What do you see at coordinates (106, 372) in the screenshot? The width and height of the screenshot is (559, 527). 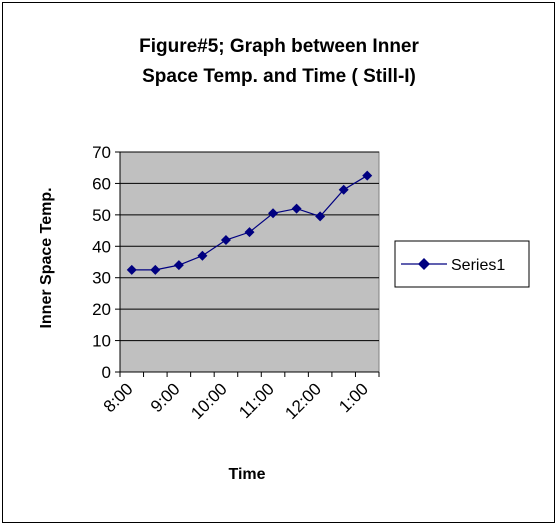 I see `y-tick-label: 0` at bounding box center [106, 372].